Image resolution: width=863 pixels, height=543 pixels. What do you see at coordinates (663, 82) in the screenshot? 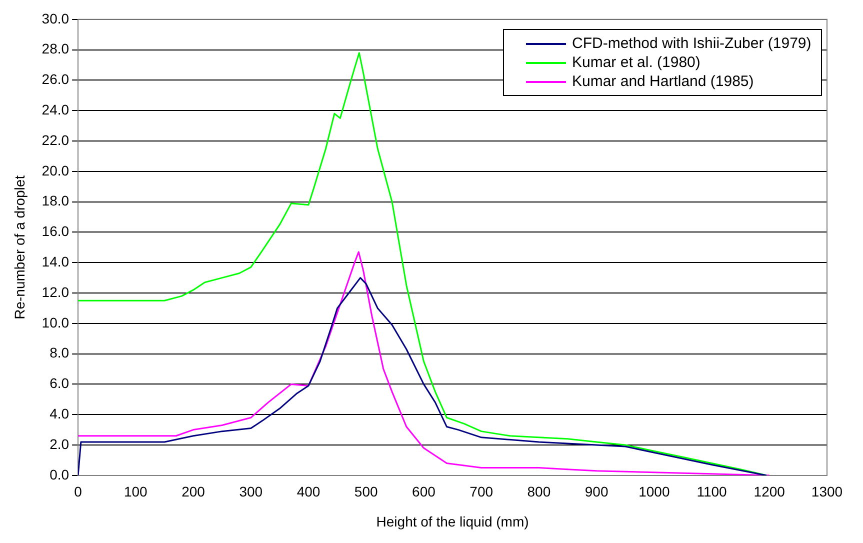
I see `legend-label: Kumar and Hartland (1985)` at bounding box center [663, 82].